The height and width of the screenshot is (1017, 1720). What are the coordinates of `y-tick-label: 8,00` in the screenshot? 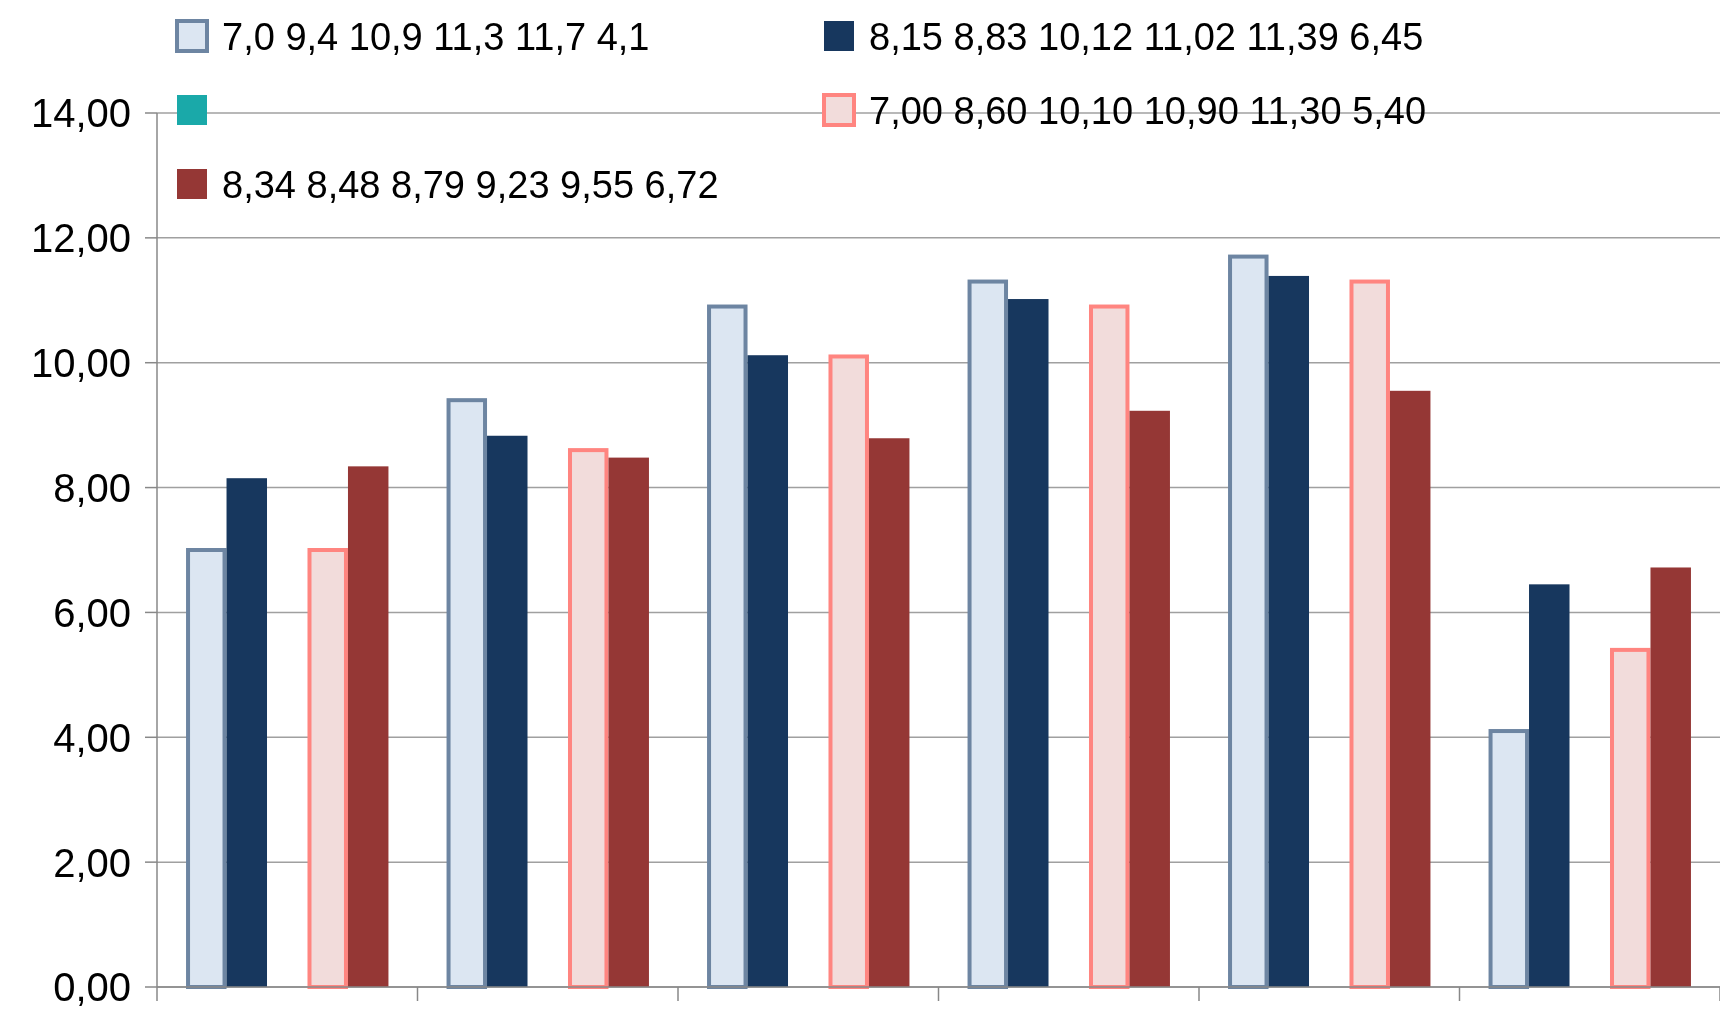 It's located at (92, 487).